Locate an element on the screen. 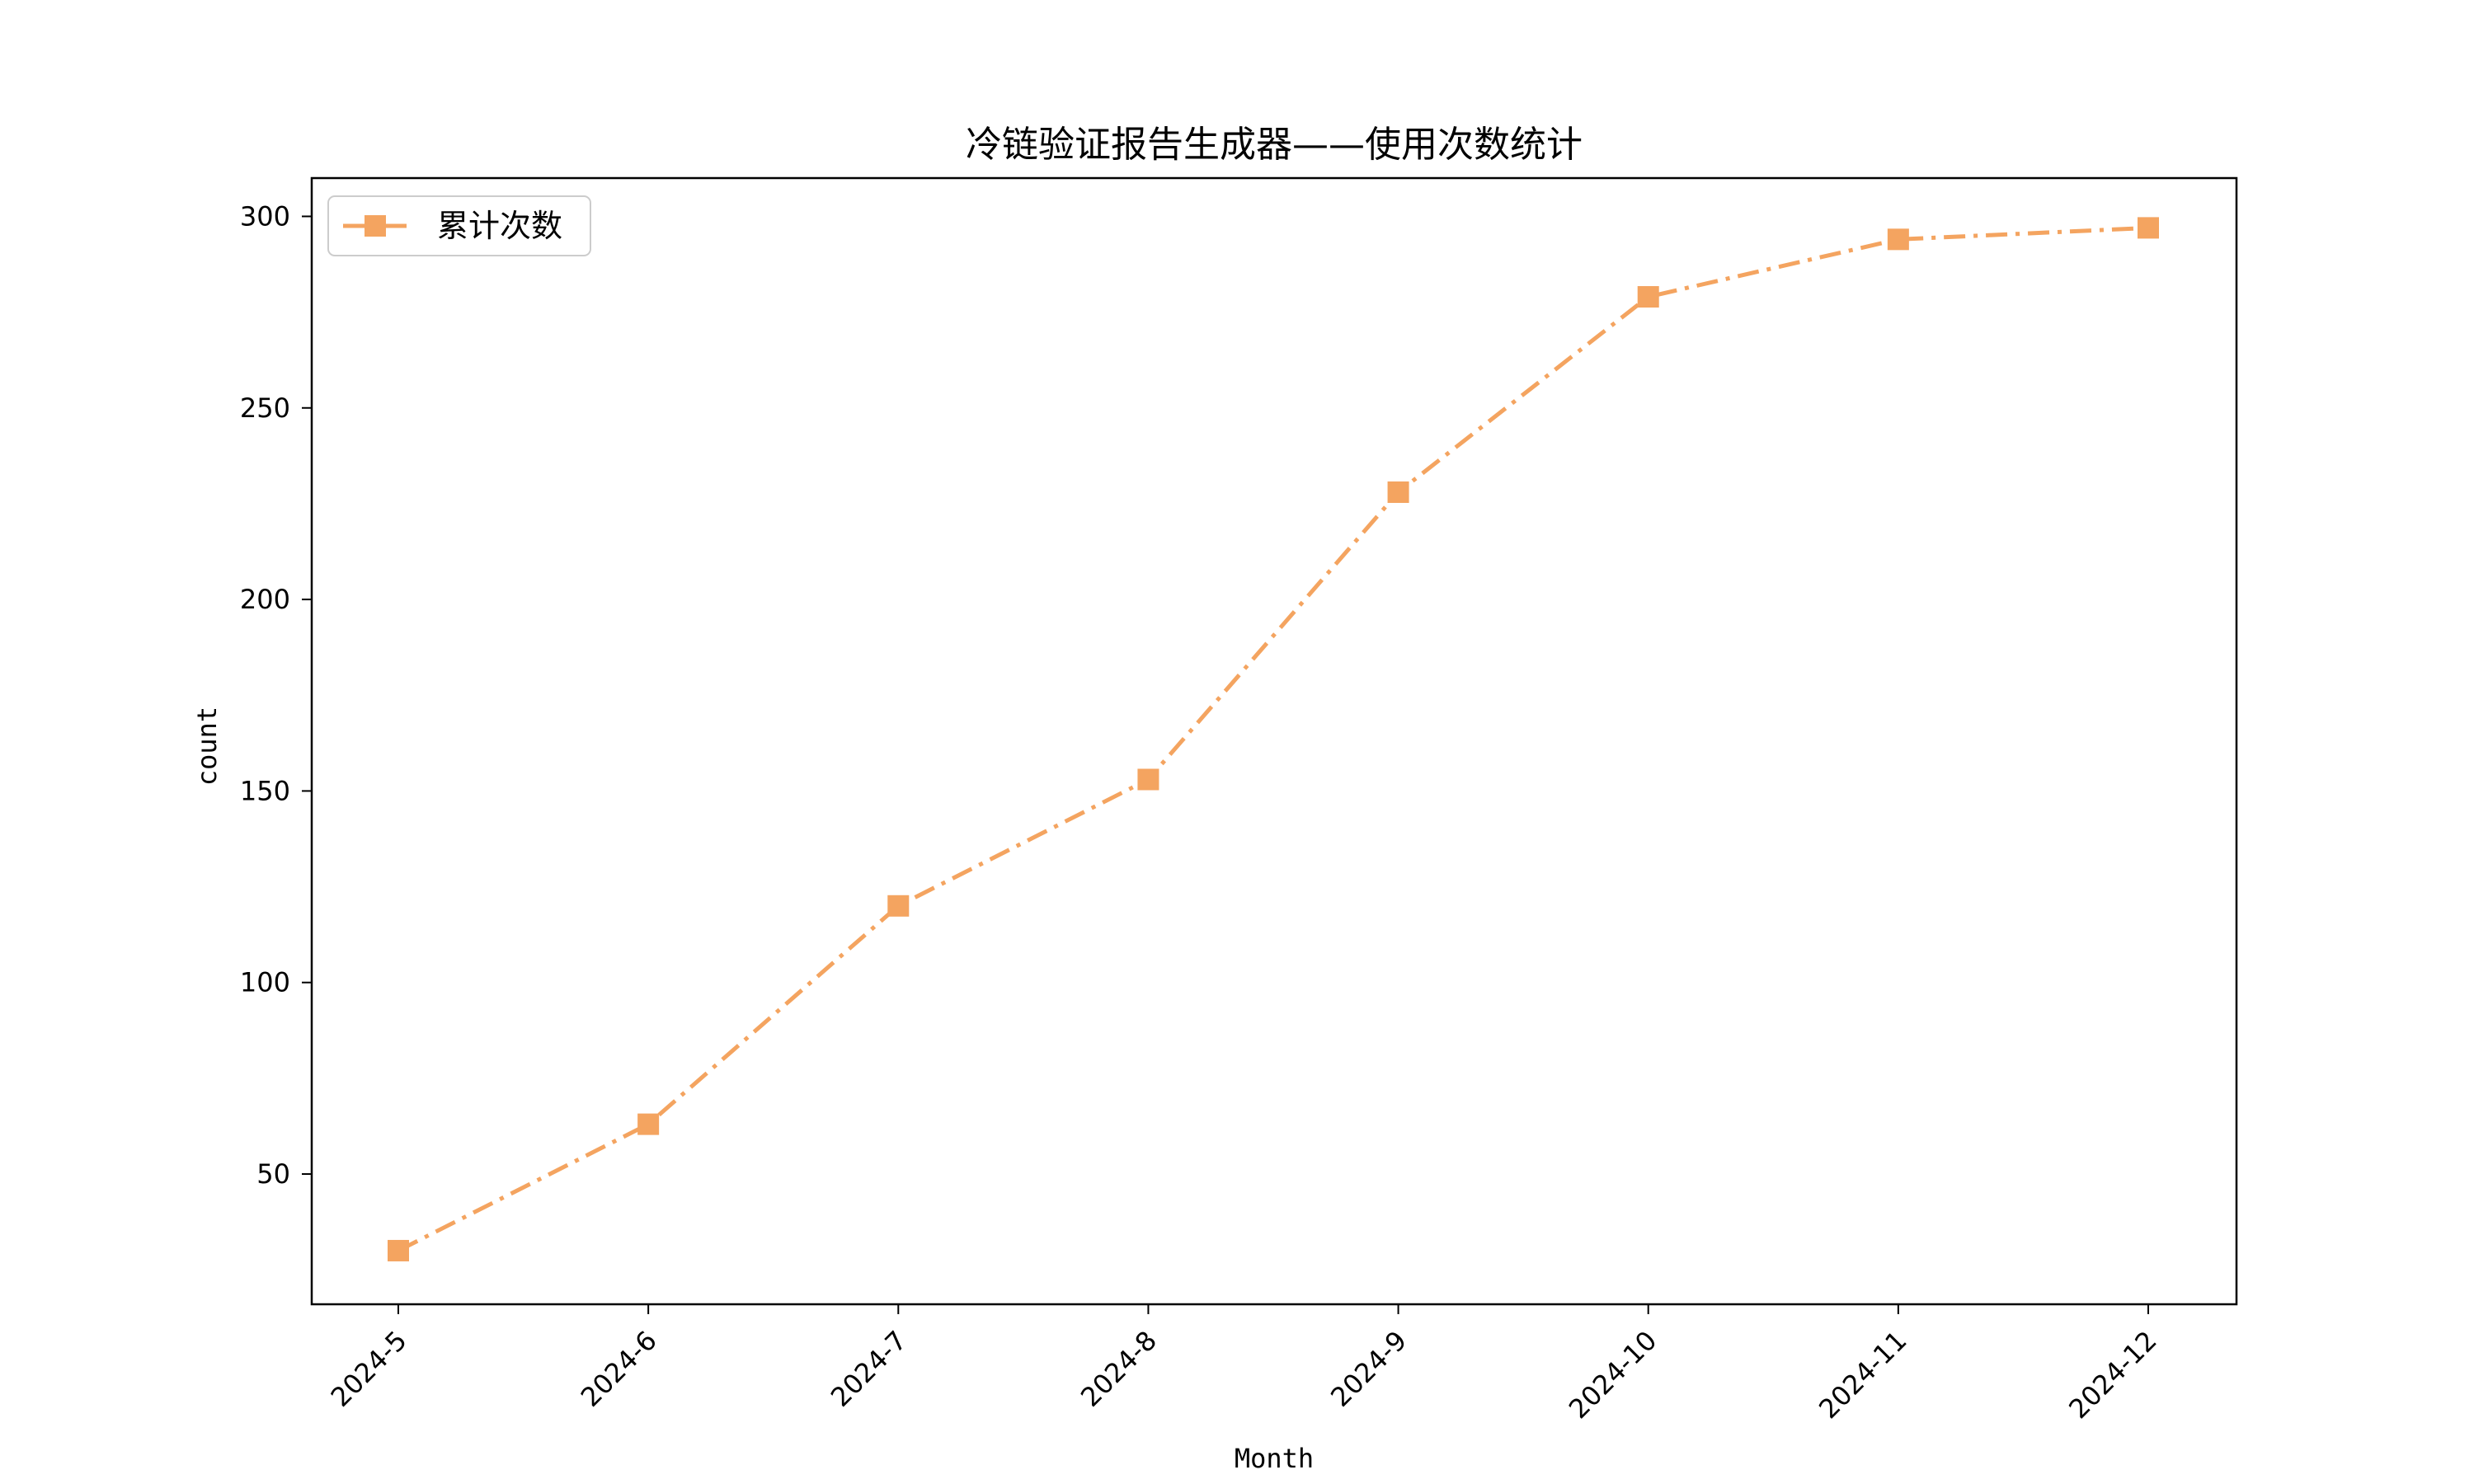  legend-marker is located at coordinates (375, 226).